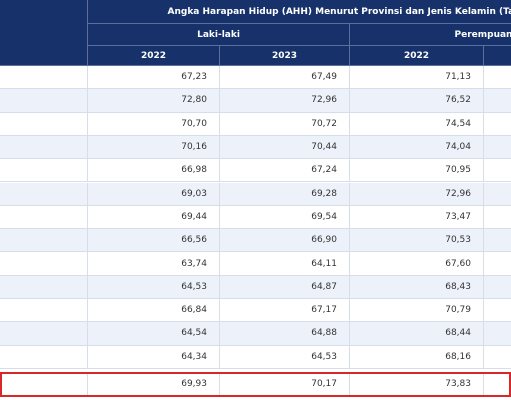 Image resolution: width=511 pixels, height=400 pixels. Describe the element at coordinates (219, 35) in the screenshot. I see `group-header: Laki-laki` at that location.